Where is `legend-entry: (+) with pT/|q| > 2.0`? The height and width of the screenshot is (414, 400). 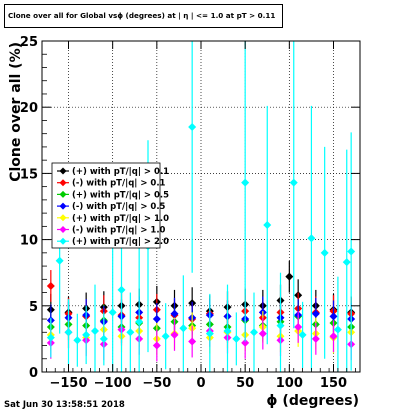 legend-entry: (+) with pT/|q| > 2.0 is located at coordinates (120, 242).